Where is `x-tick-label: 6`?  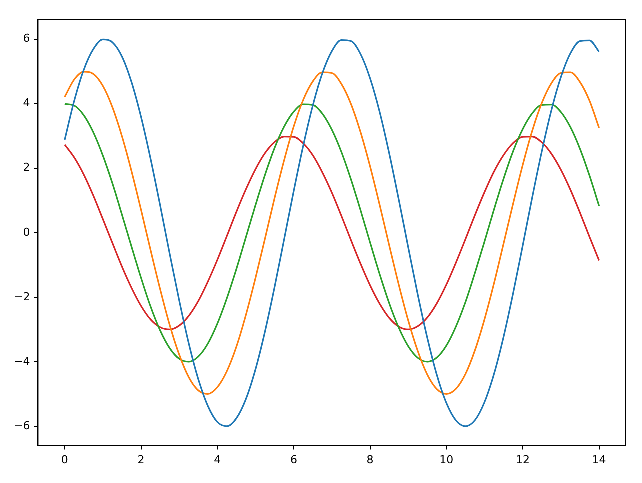 x-tick-label: 6 is located at coordinates (294, 459).